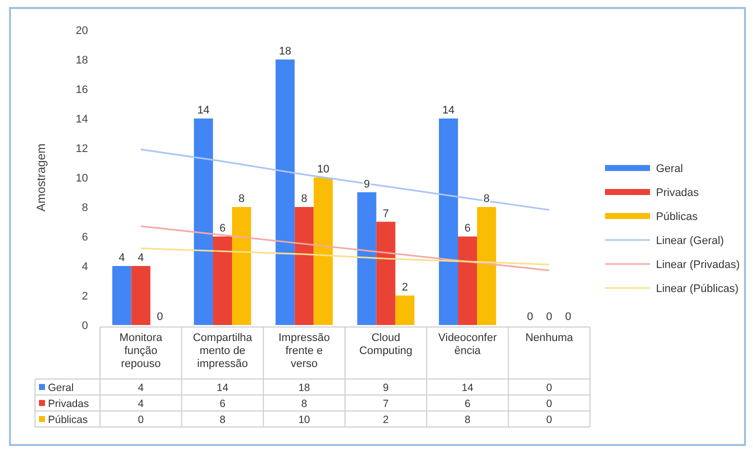 This screenshot has width=753, height=453. What do you see at coordinates (285, 52) in the screenshot?
I see `text: 18` at bounding box center [285, 52].